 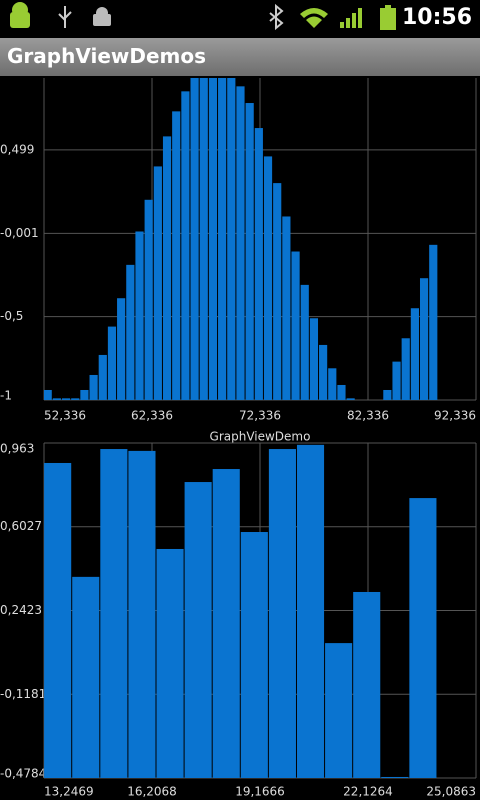 What do you see at coordinates (388, 17) in the screenshot?
I see `battery-icon` at bounding box center [388, 17].